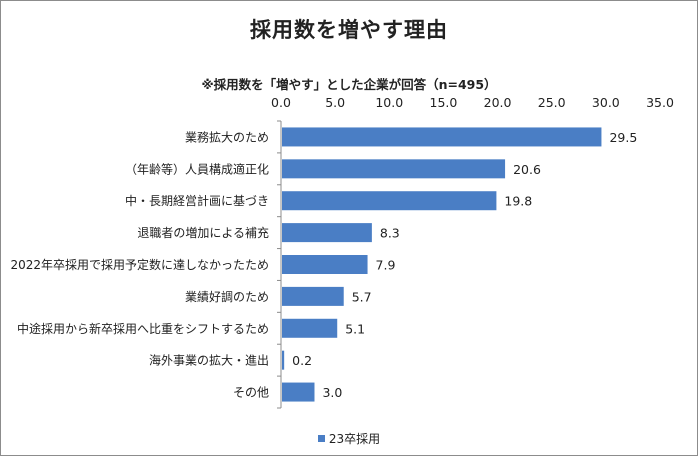 The height and width of the screenshot is (456, 698). What do you see at coordinates (209, 360) in the screenshot?
I see `category-label: 海外事業の拡大・進出` at bounding box center [209, 360].